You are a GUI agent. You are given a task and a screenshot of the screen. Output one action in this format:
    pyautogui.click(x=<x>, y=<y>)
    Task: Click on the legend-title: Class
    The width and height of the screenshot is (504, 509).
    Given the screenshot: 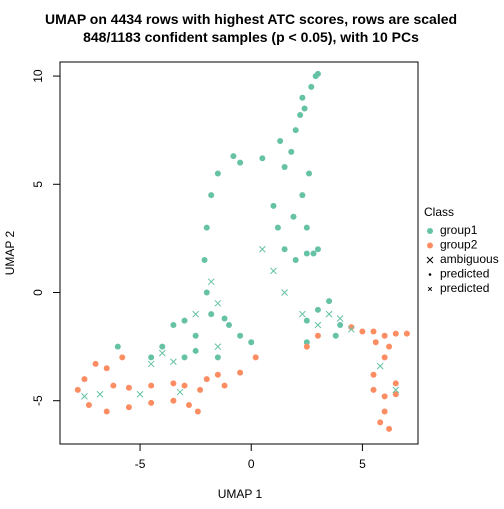 What is the action you would take?
    pyautogui.click(x=439, y=212)
    